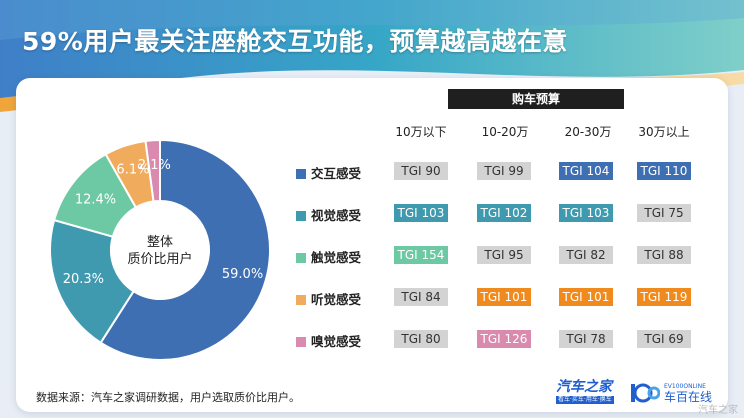 This screenshot has width=744, height=418. What do you see at coordinates (645, 393) in the screenshot?
I see `ev100-logo-icon` at bounding box center [645, 393].